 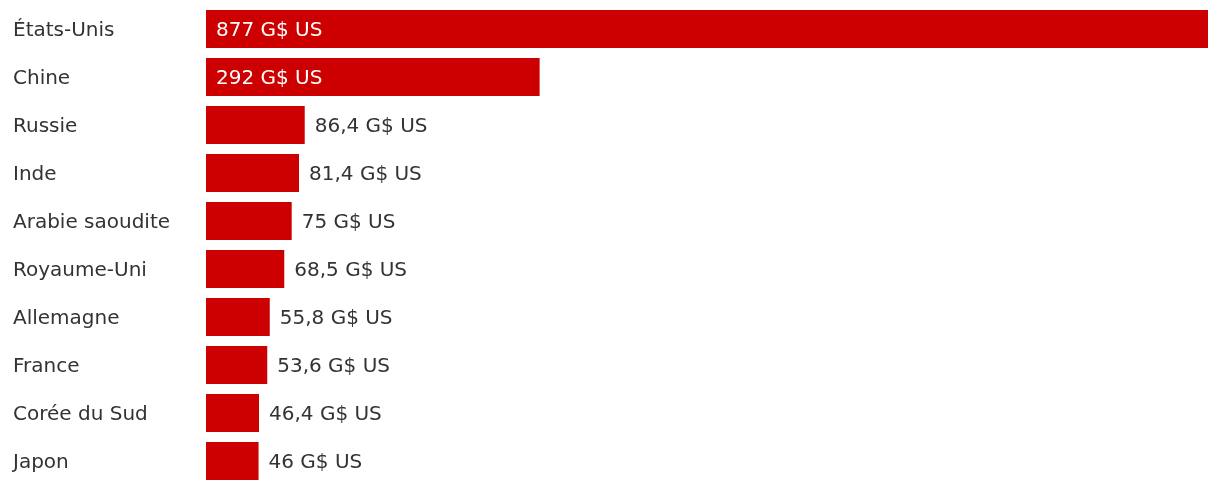 I want to click on y-tick-label: Allemagne, so click(x=66, y=317).